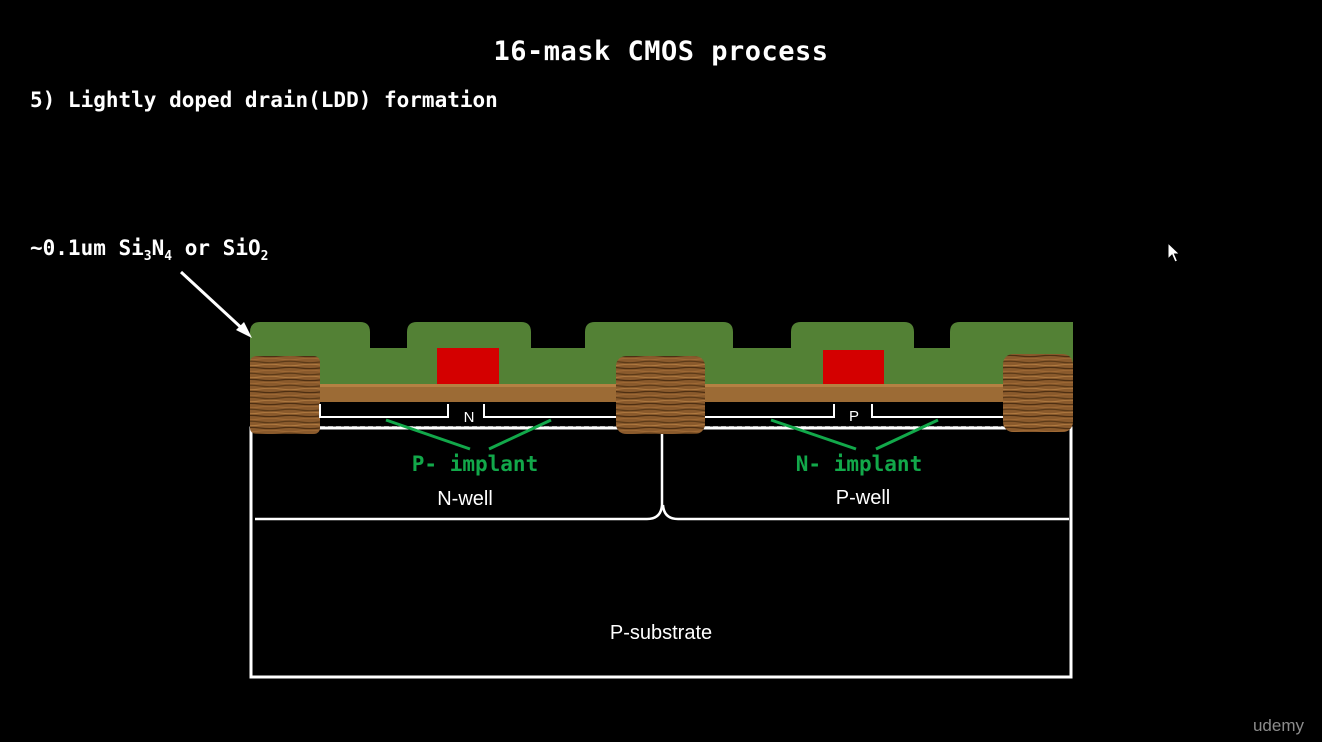  Describe the element at coordinates (549, 411) in the screenshot. I see `ldd-left-b` at that location.